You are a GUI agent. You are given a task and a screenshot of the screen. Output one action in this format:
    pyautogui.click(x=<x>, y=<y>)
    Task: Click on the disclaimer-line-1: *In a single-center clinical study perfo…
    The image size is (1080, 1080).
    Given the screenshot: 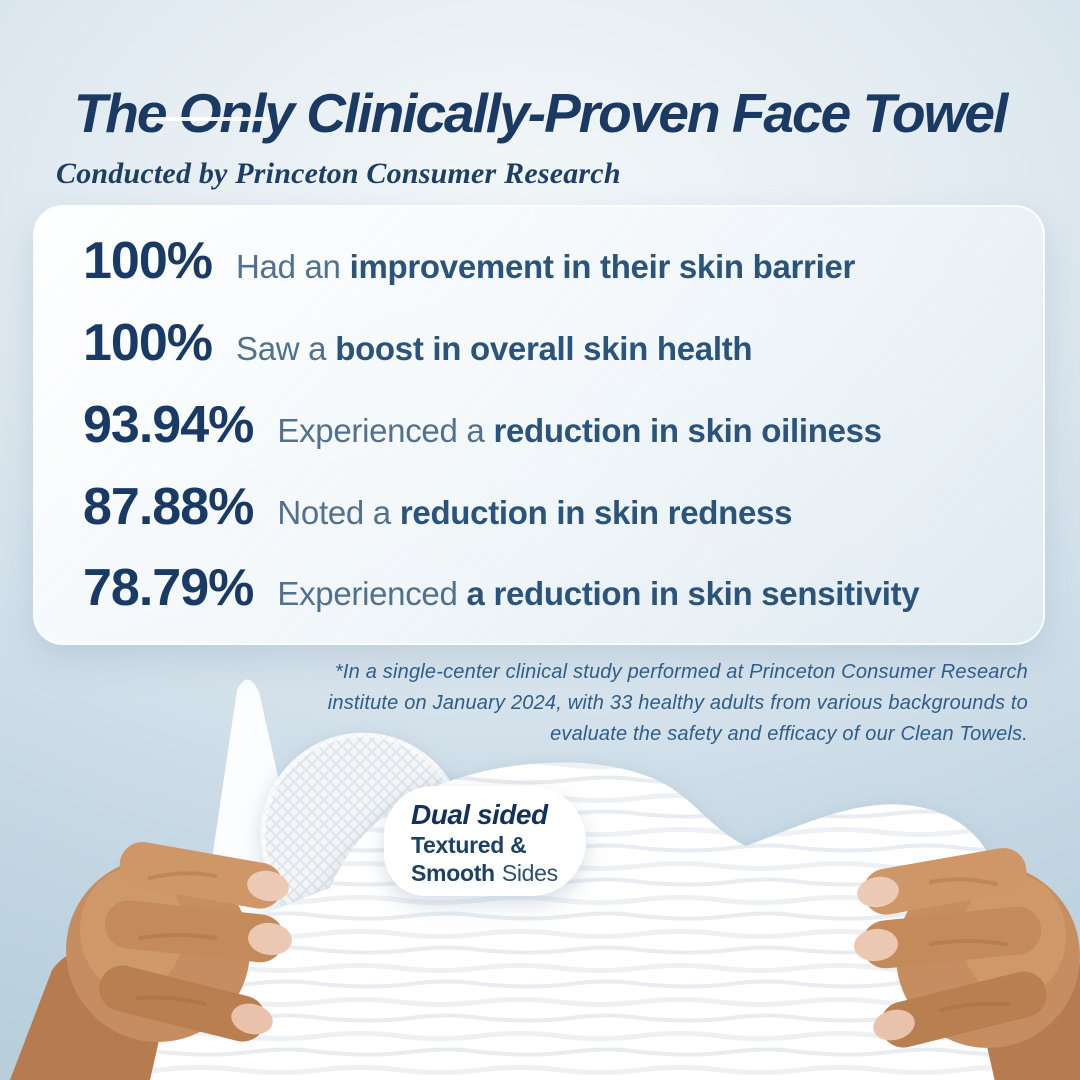 What is the action you would take?
    pyautogui.click(x=681, y=672)
    